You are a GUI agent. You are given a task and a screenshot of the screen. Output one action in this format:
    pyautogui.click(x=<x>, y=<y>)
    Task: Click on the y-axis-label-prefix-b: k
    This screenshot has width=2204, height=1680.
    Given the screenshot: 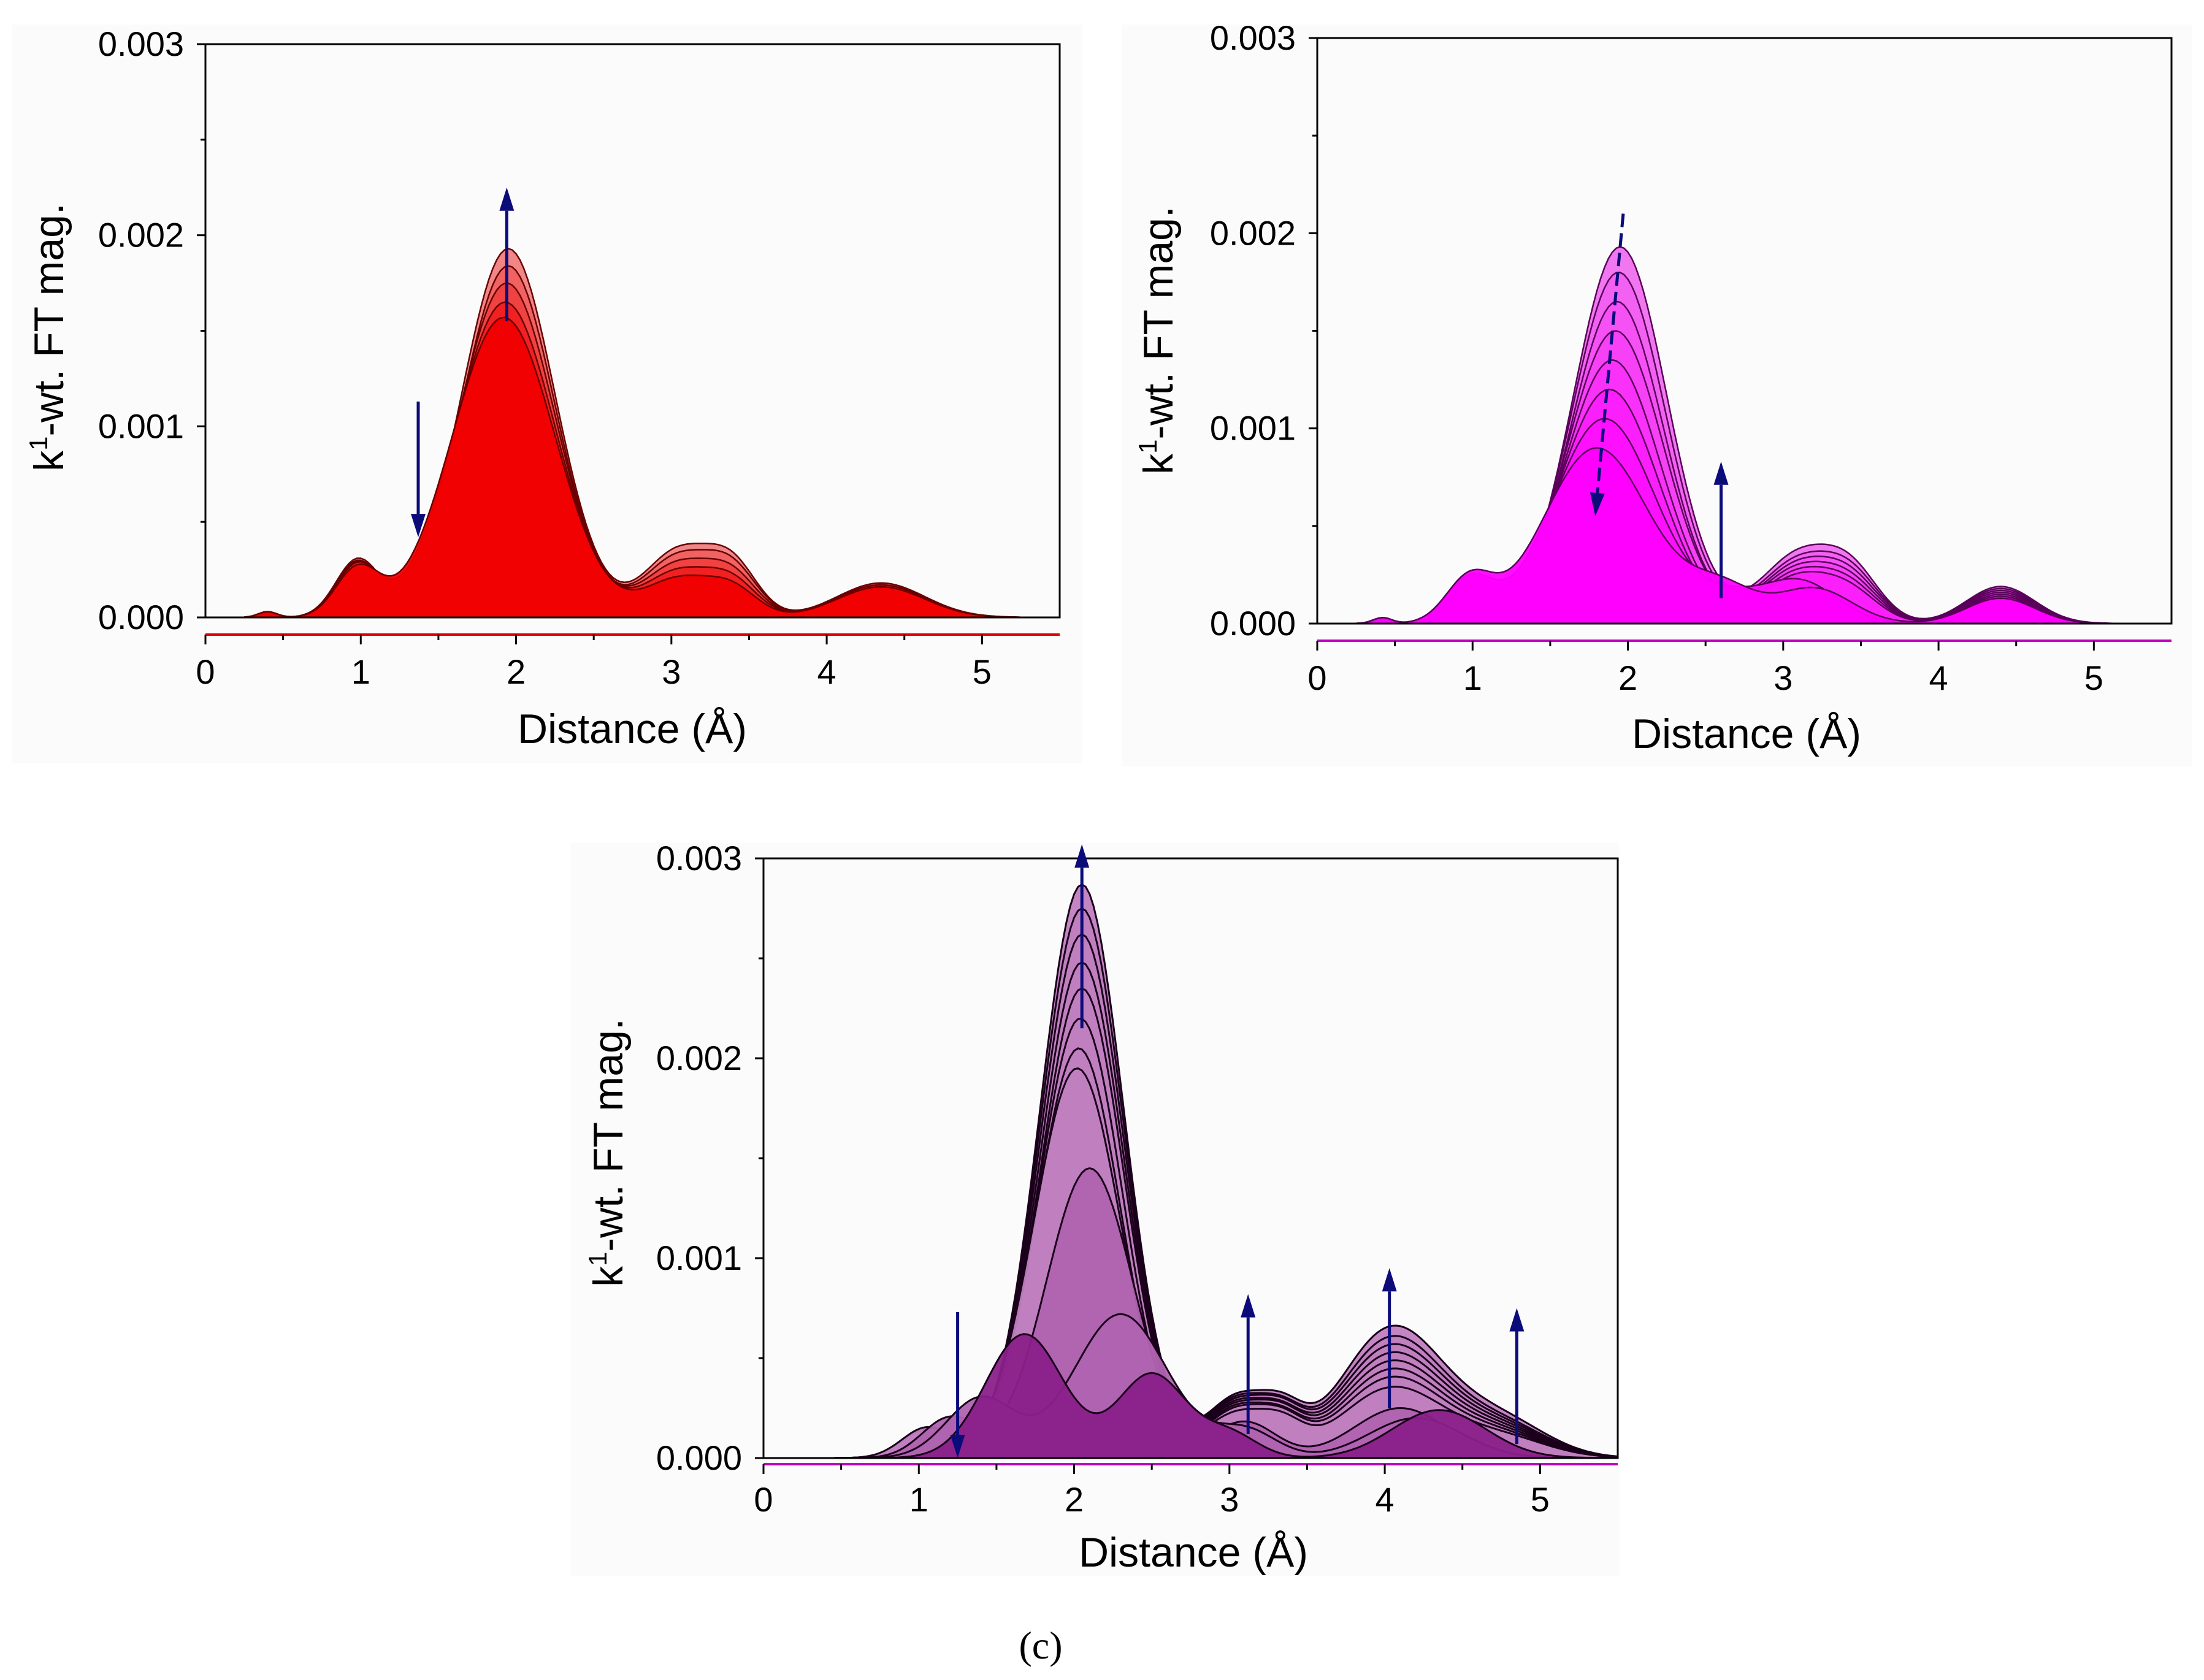 What is the action you would take?
    pyautogui.click(x=1158, y=464)
    